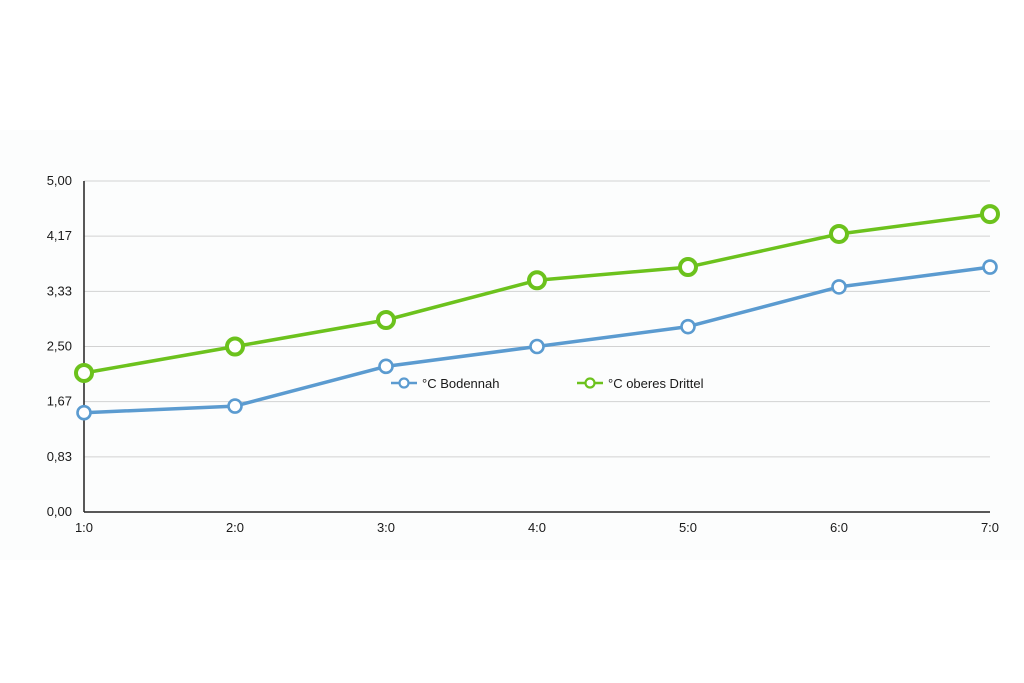  I want to click on y-tick-label: 0,00, so click(59, 511).